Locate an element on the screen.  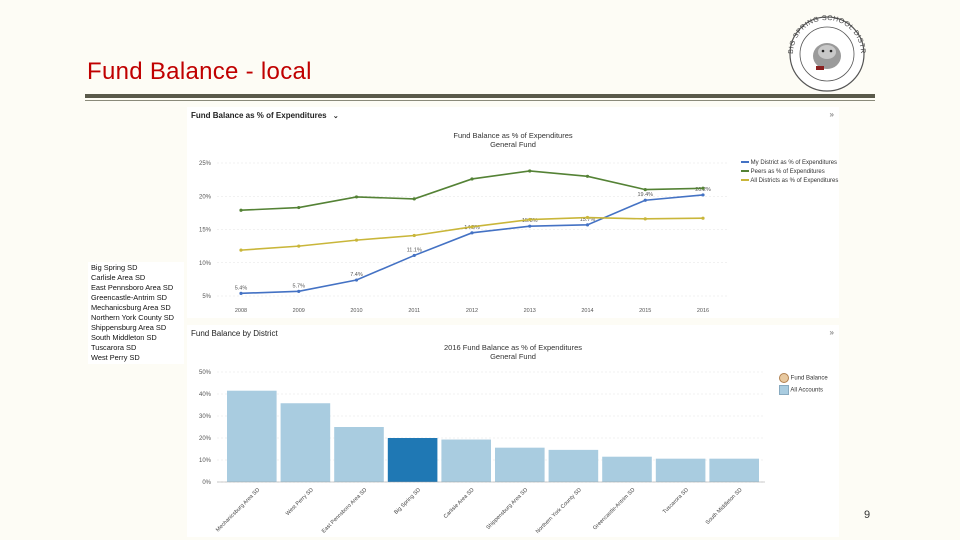
district-item: Shippensburg Area SD is located at coordinates (129, 327).